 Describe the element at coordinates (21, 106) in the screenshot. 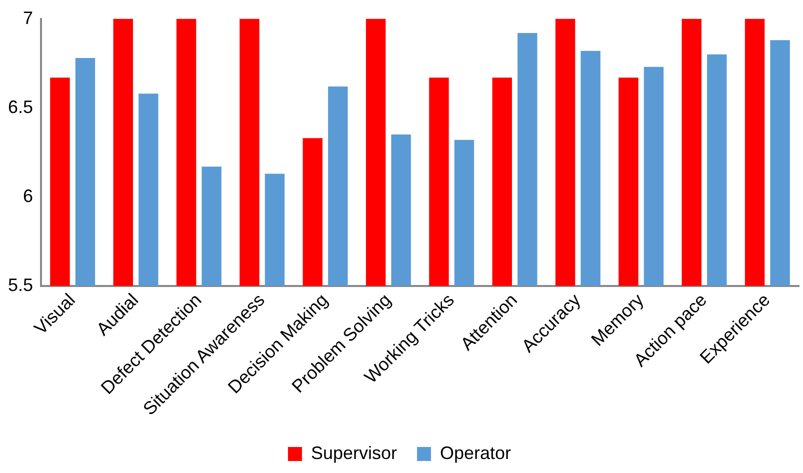

I see `y-tick-label: 6.5` at that location.